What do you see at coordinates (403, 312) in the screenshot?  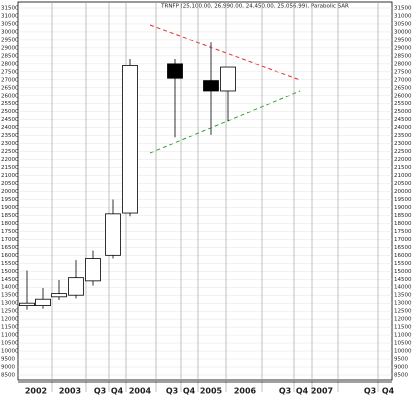 I see `y-tick-label: 12500` at bounding box center [403, 312].